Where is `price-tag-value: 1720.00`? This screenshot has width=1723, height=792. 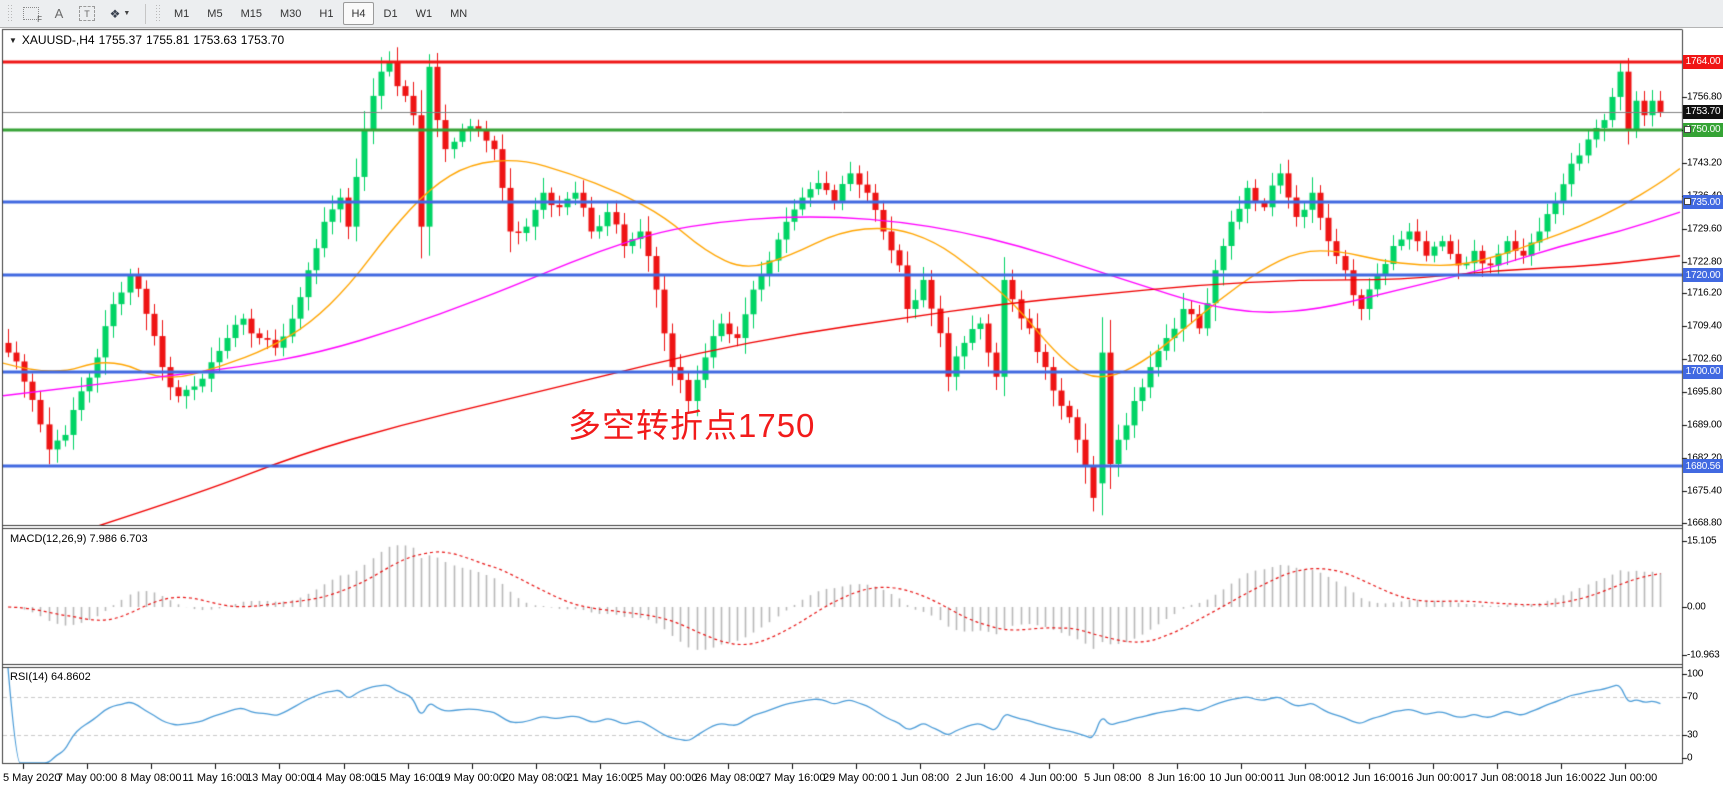
price-tag-value: 1720.00 is located at coordinates (1703, 275).